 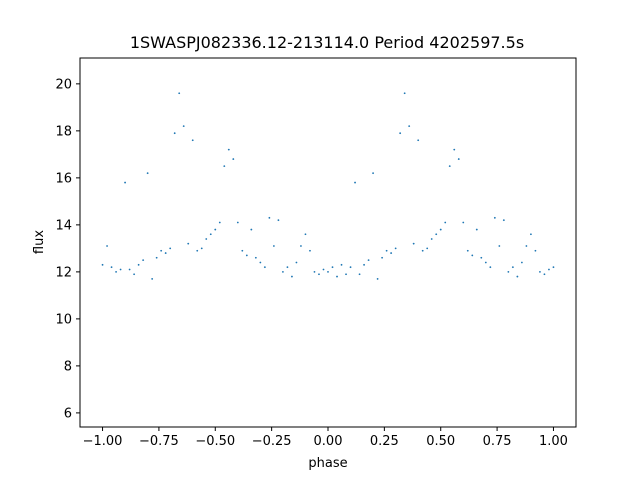 I want to click on x-axis-ticks: −1.00 −0.75 −0.50 −0.25 0.00 0.25 0.50 0.75 1.00, so click(x=325, y=438).